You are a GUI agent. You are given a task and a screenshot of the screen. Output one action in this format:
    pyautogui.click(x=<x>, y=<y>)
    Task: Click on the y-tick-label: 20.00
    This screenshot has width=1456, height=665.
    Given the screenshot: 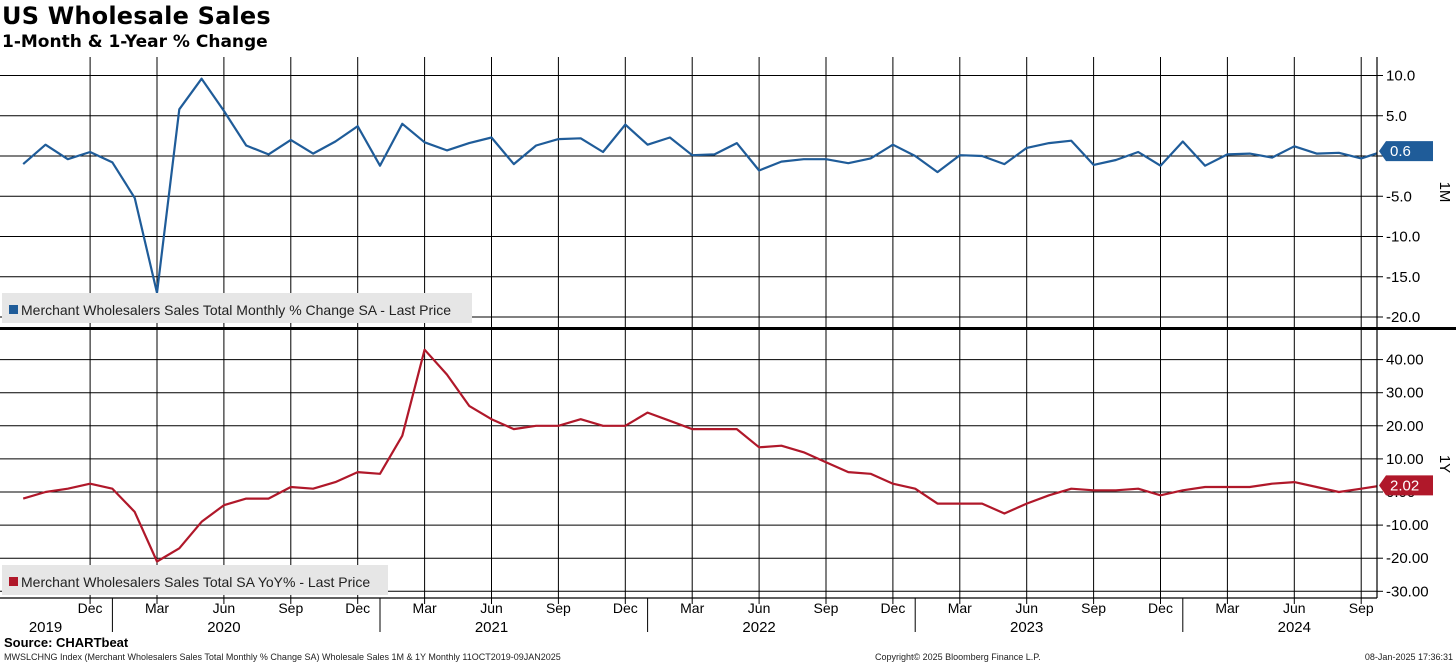 What is the action you would take?
    pyautogui.click(x=1405, y=426)
    